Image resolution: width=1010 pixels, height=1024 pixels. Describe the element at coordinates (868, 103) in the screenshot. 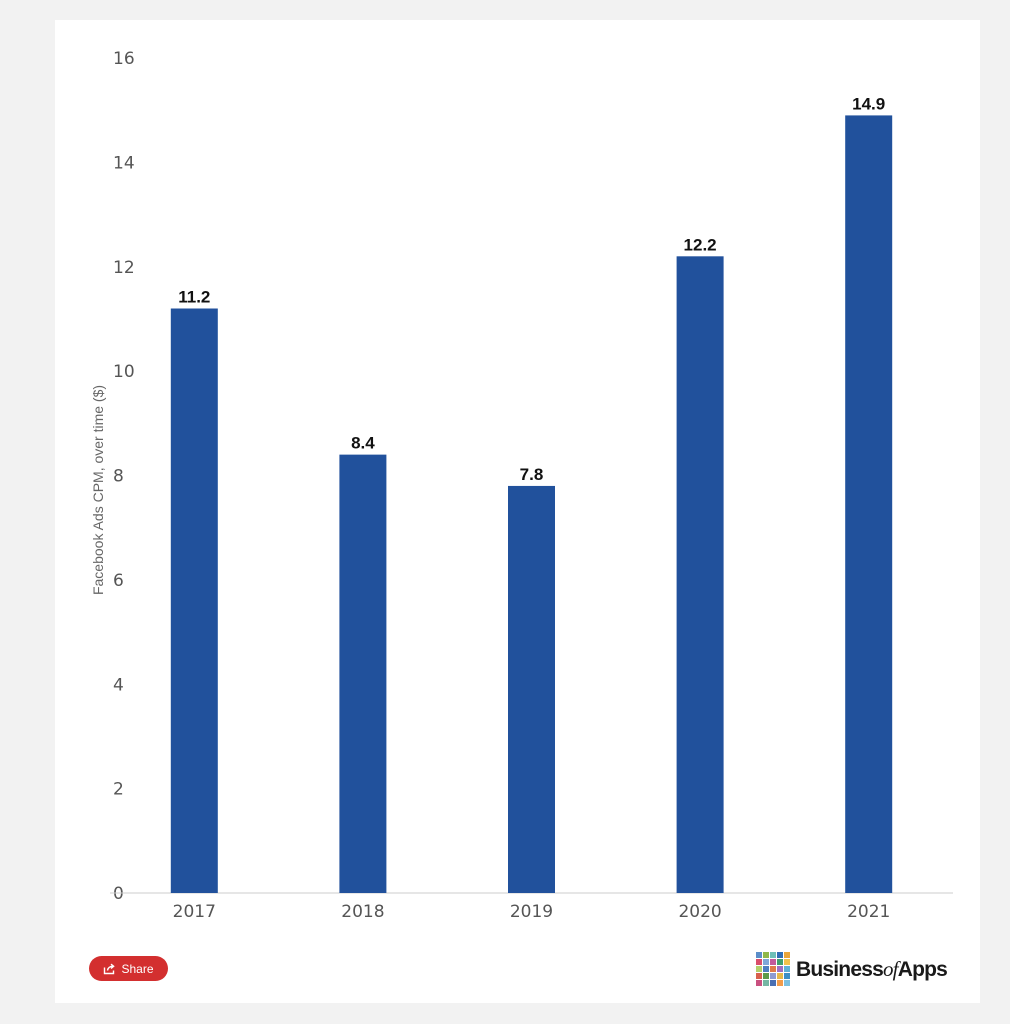

I see `data-label-2021: 14.9` at that location.